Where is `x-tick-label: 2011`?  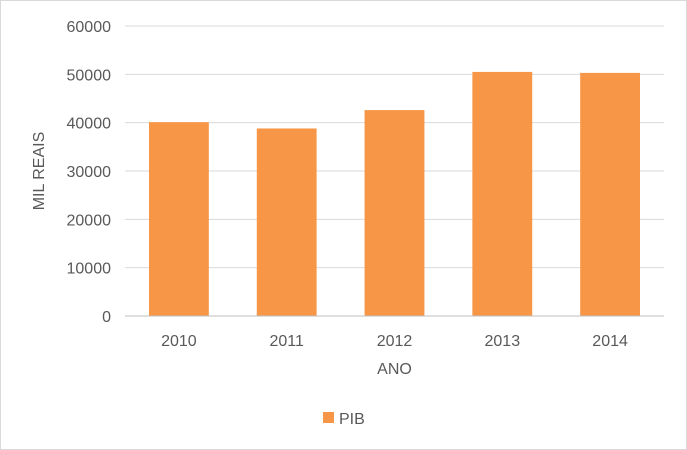
x-tick-label: 2011 is located at coordinates (286, 341).